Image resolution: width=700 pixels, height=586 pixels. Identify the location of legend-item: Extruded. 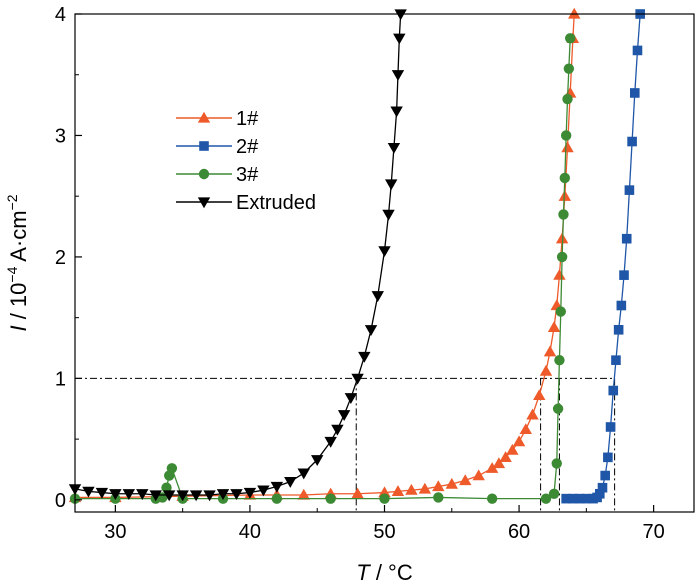
(246, 203).